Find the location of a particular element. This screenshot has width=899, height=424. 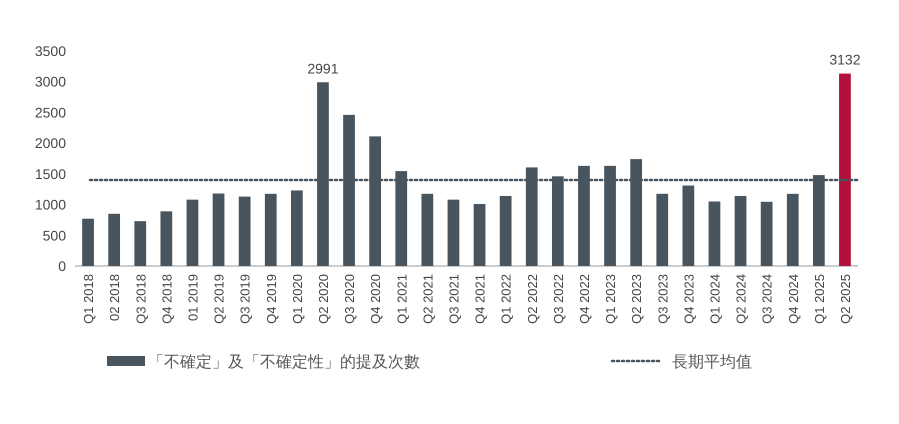

x-tick-label: Q2 2019 is located at coordinates (219, 299).